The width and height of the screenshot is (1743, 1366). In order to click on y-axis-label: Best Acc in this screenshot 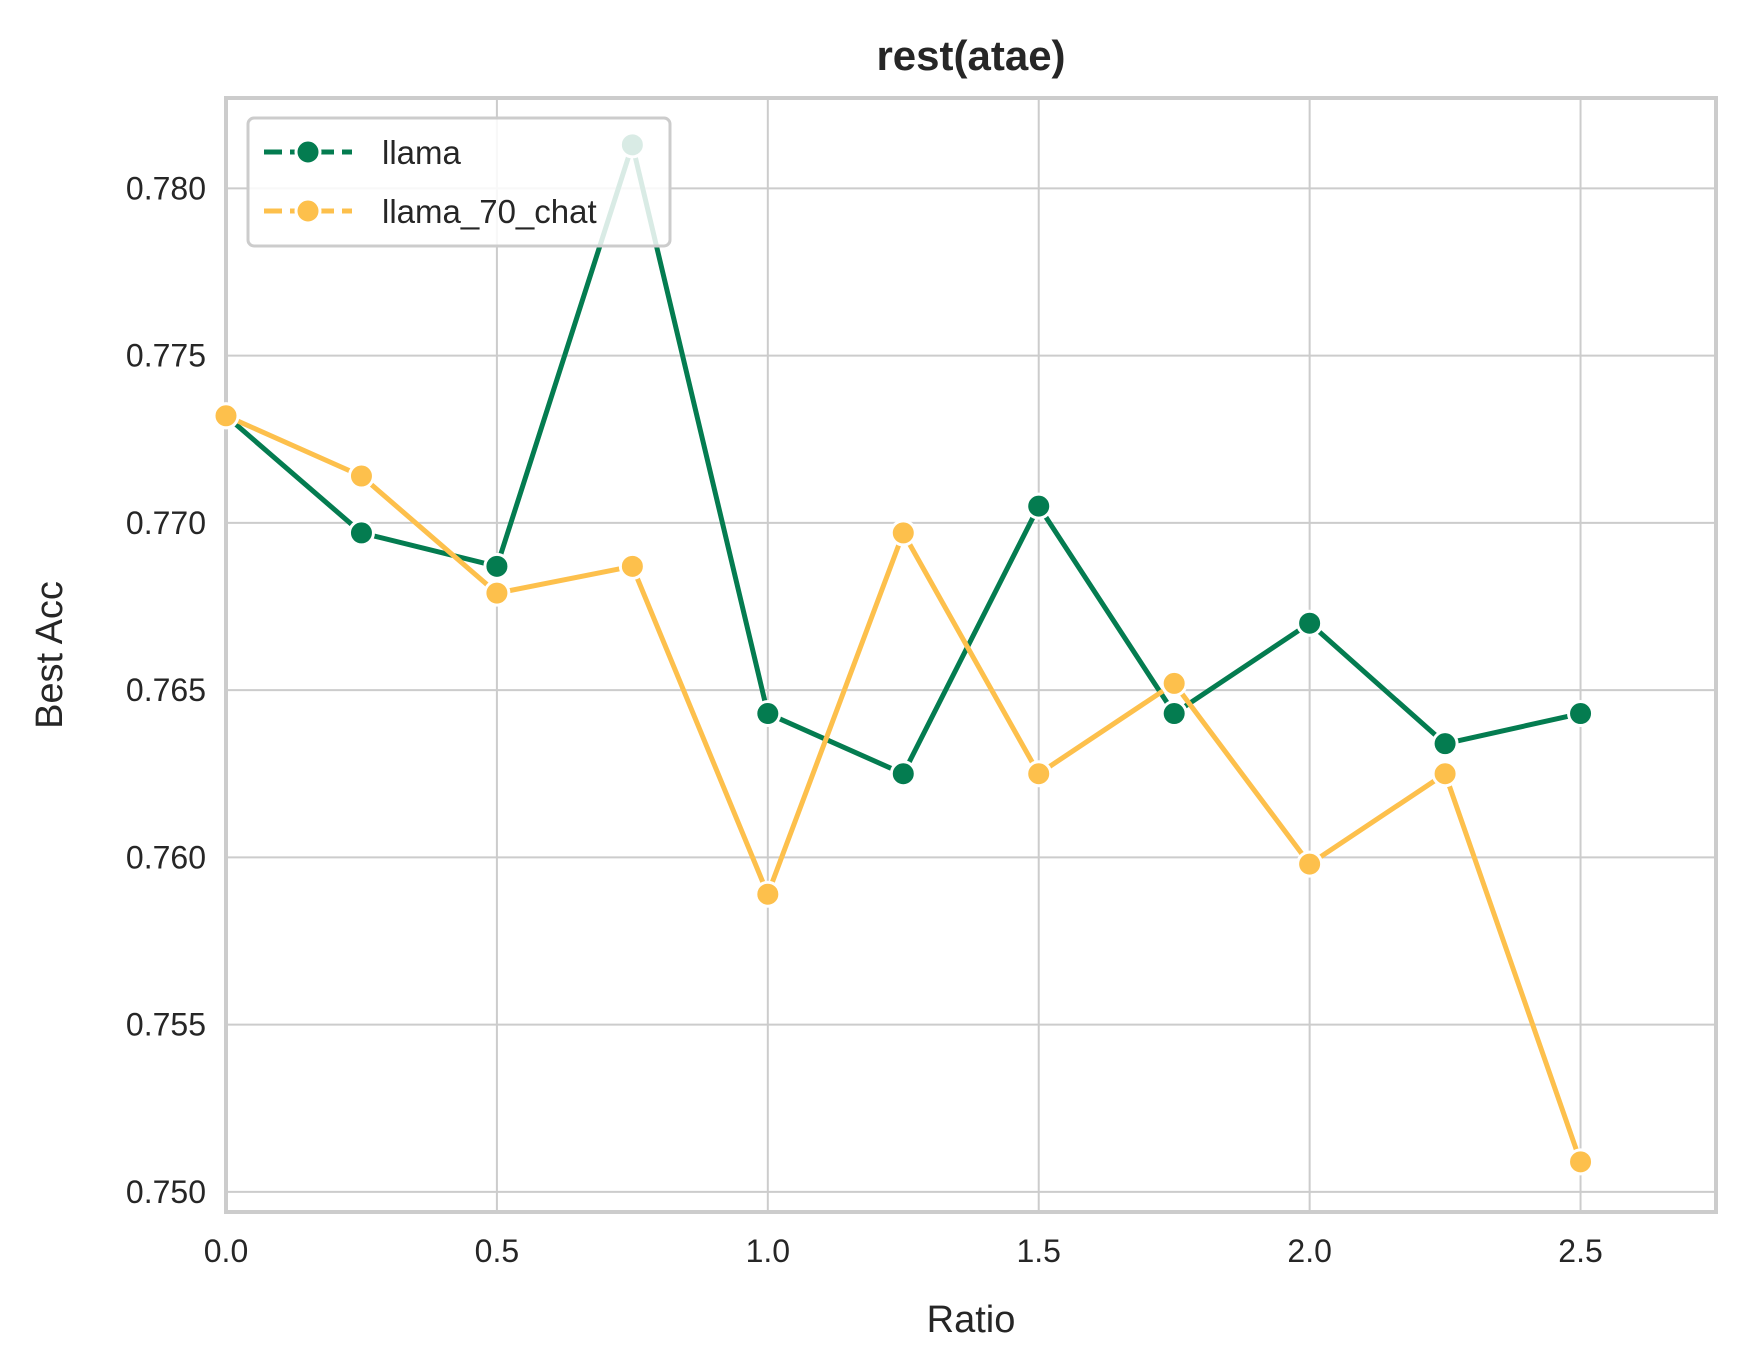, I will do `click(50, 655)`.